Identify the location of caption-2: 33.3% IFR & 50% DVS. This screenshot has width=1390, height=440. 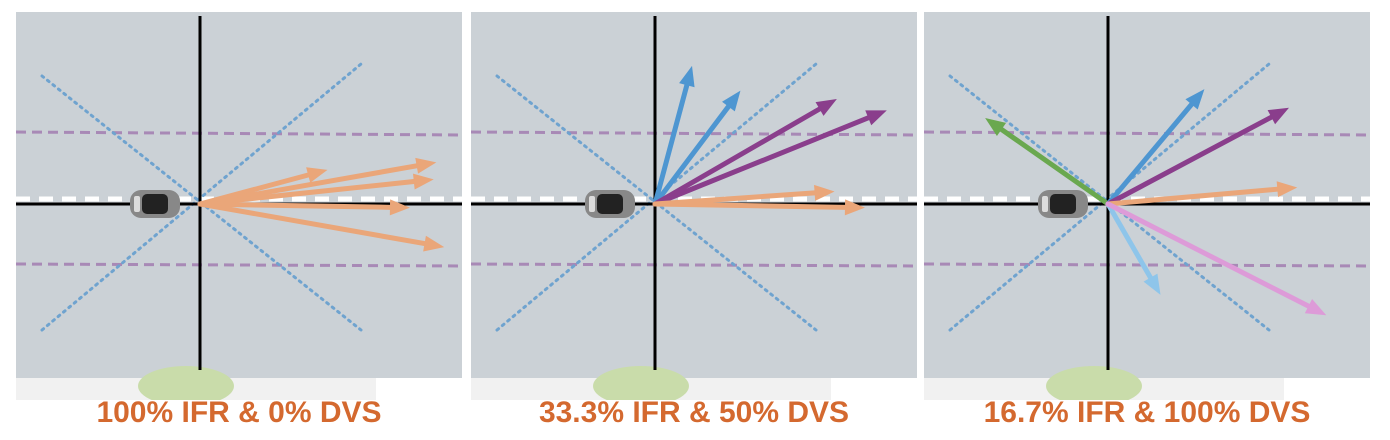
(694, 412).